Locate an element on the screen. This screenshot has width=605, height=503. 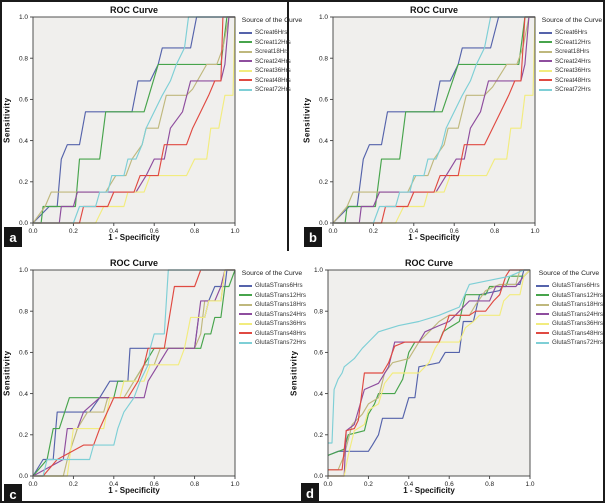
legend-label: SCreat72Hrs is located at coordinates (573, 90).